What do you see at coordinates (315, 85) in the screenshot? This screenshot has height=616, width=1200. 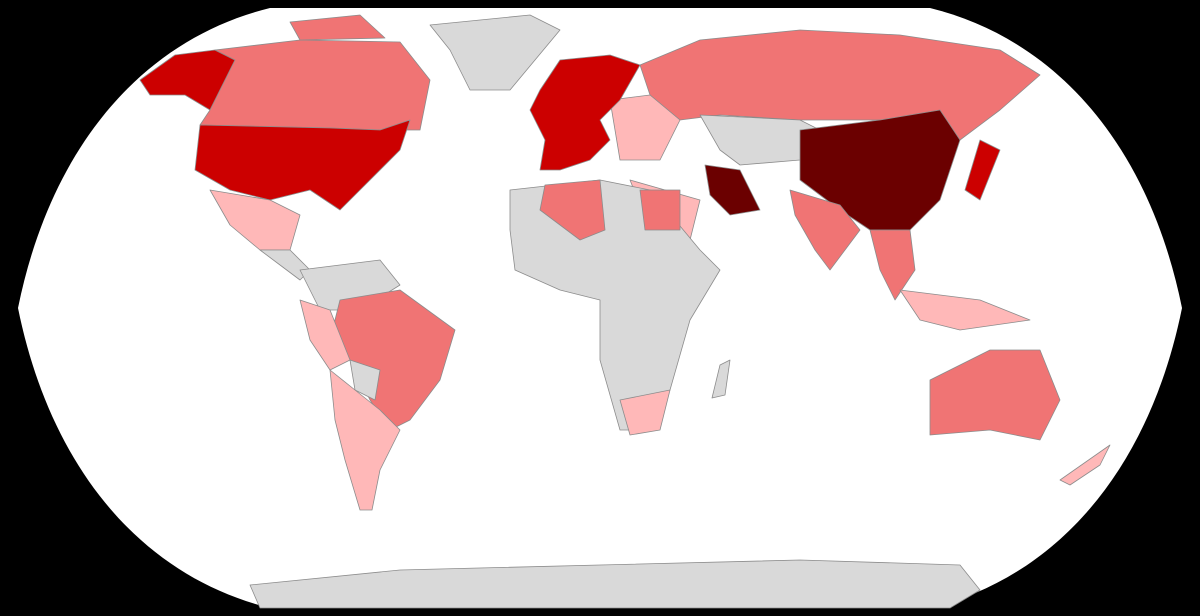 I see `canada` at bounding box center [315, 85].